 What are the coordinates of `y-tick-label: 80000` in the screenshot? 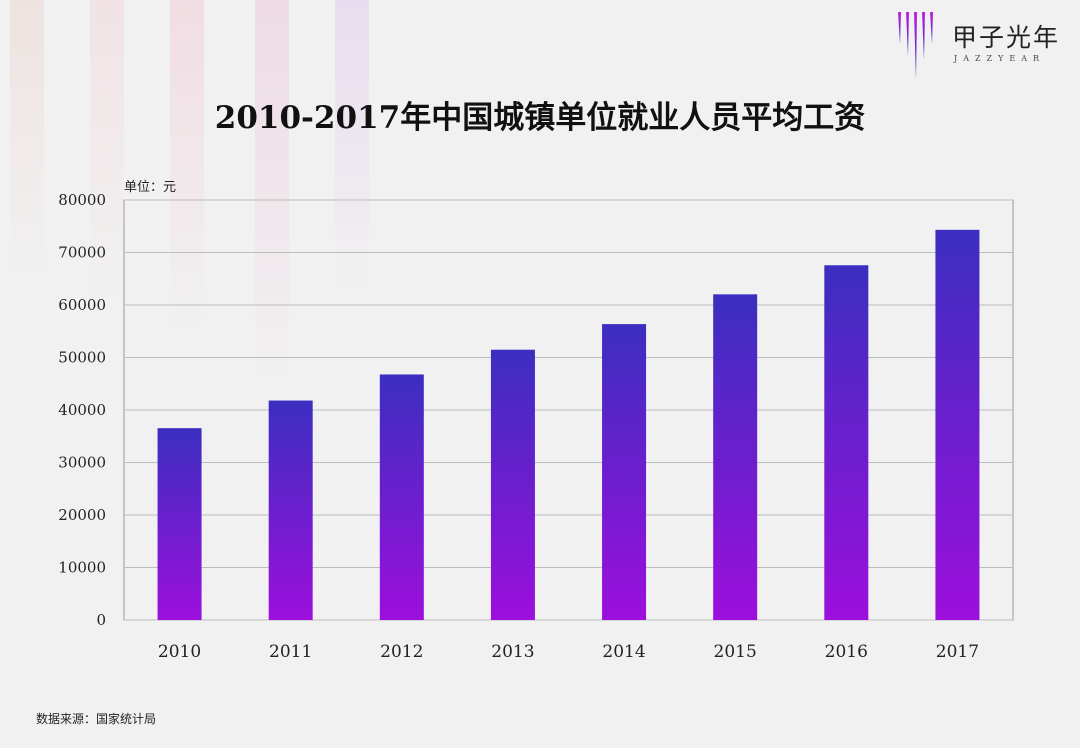 It's located at (82, 200).